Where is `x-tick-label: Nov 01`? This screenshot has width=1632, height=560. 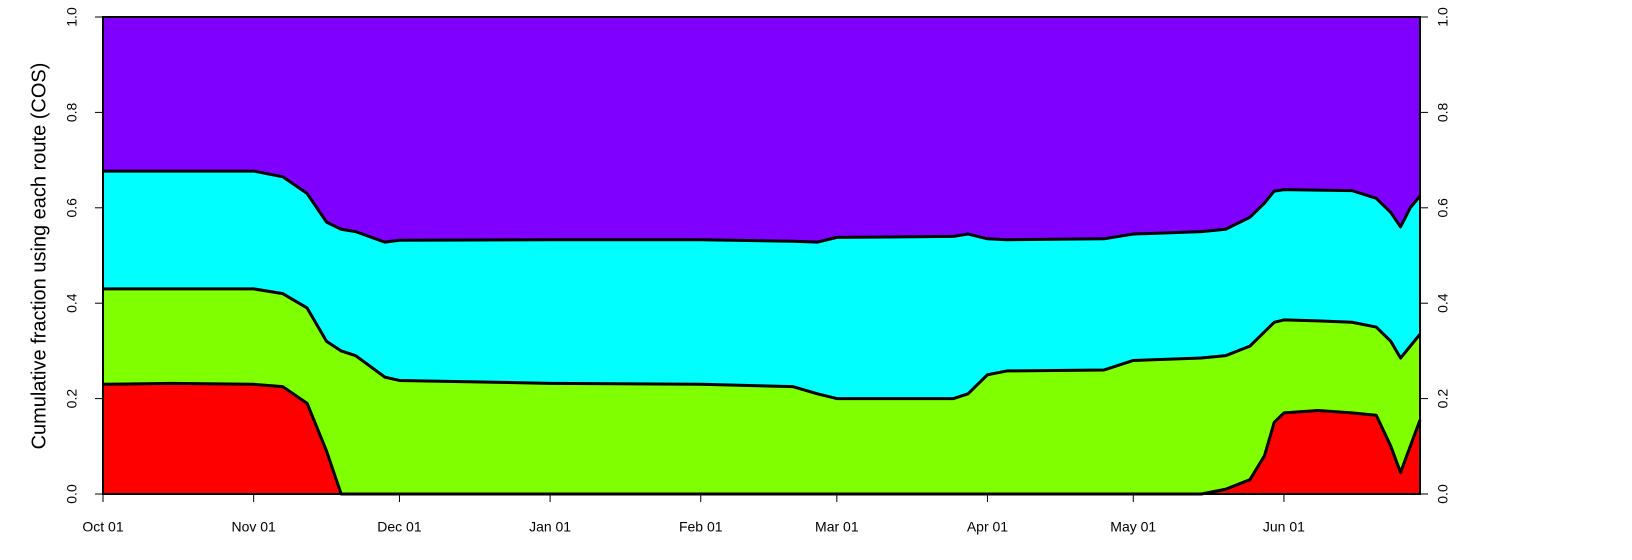 x-tick-label: Nov 01 is located at coordinates (253, 527).